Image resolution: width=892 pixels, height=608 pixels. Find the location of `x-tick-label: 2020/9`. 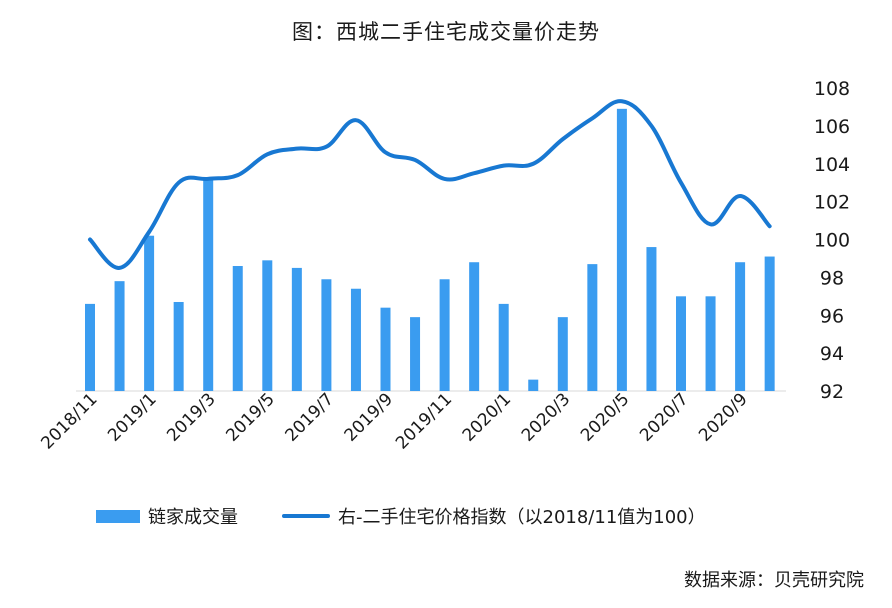

x-tick-label: 2020/9 is located at coordinates (723, 417).